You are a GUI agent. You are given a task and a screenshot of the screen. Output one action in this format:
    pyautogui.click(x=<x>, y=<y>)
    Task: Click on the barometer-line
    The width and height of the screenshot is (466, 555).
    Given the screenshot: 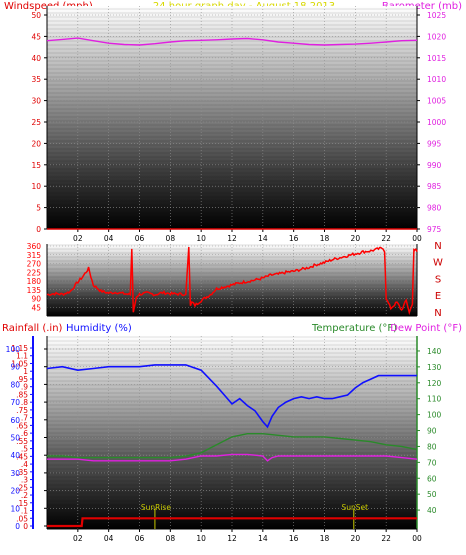 What is the action you would take?
    pyautogui.click(x=232, y=41)
    